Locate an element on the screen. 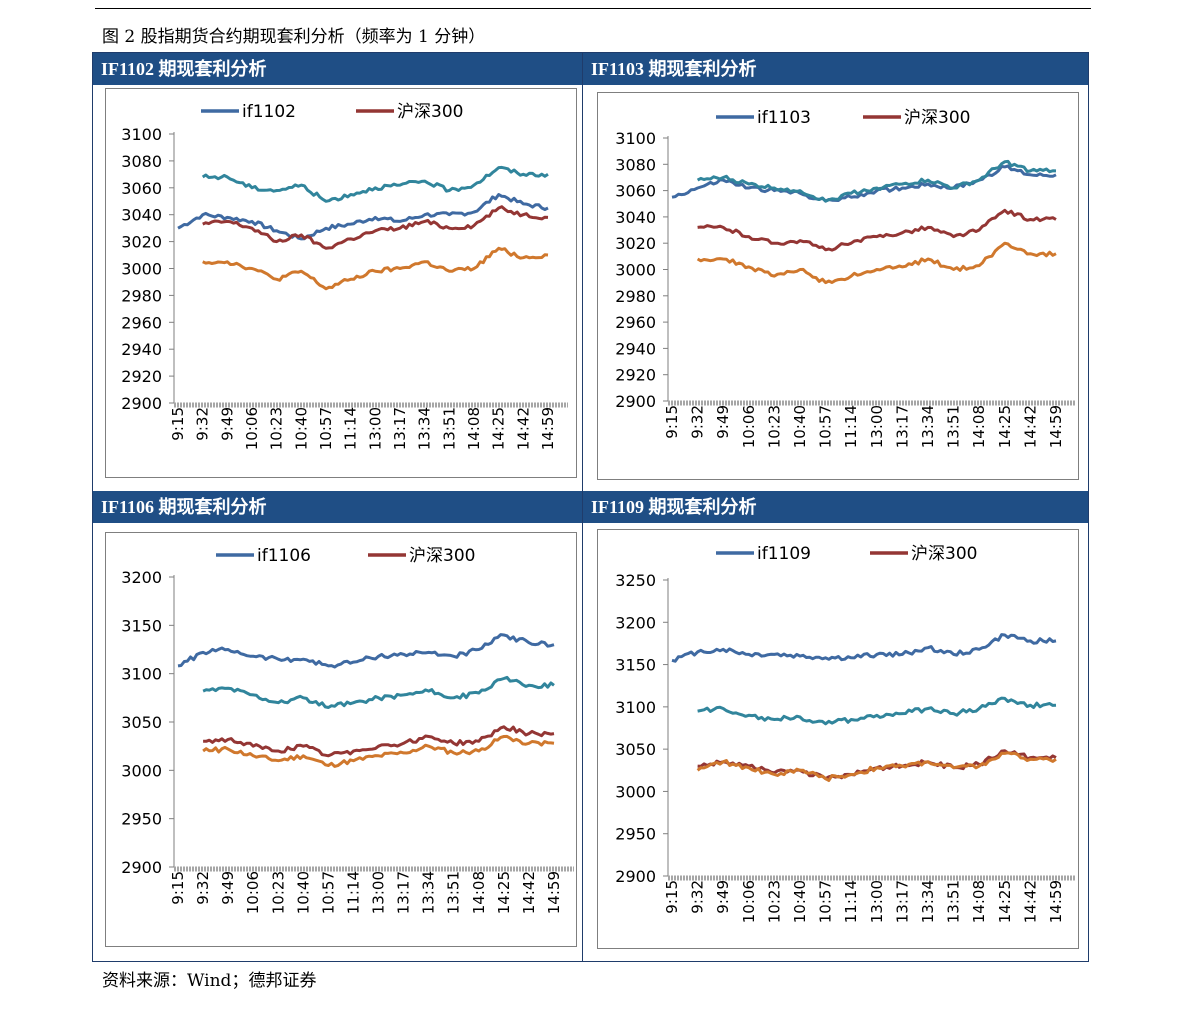 The width and height of the screenshot is (1191, 1009). x-tick-label: 11:14 is located at coordinates (353, 892).